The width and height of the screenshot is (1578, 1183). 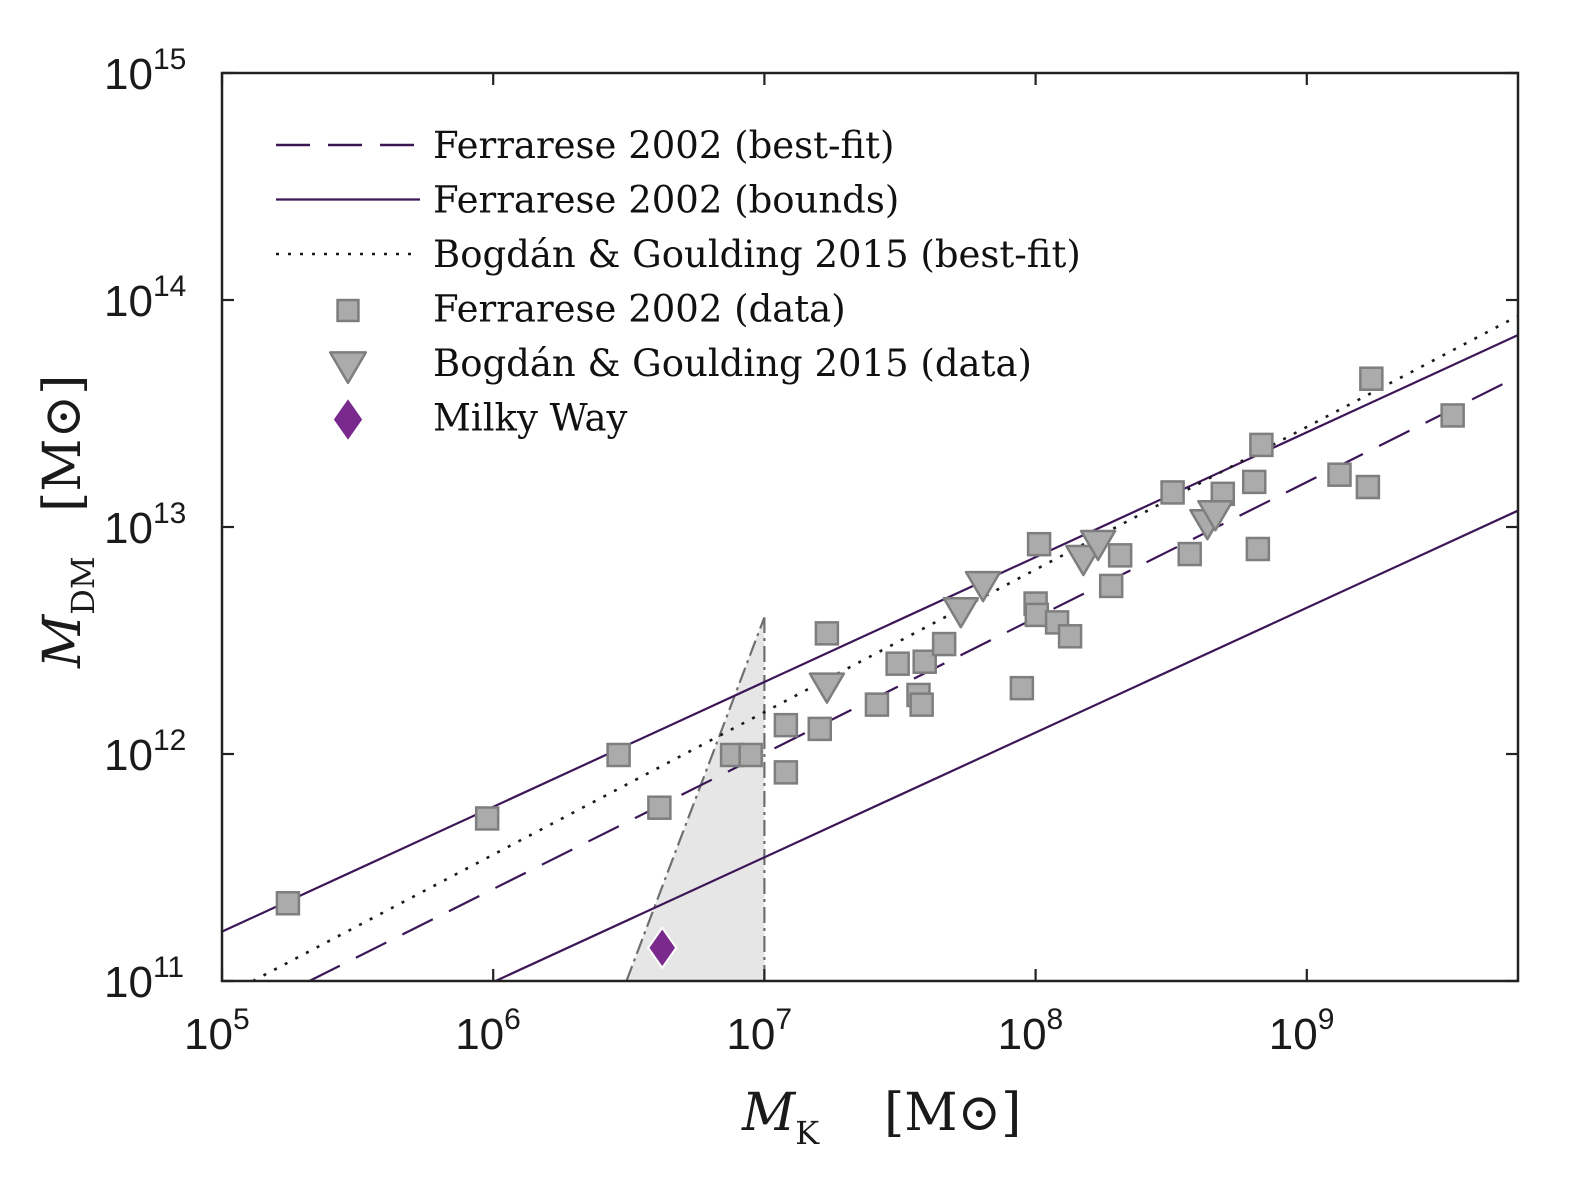 I want to click on x-tick-label-exponent: 7, so click(x=783, y=1019).